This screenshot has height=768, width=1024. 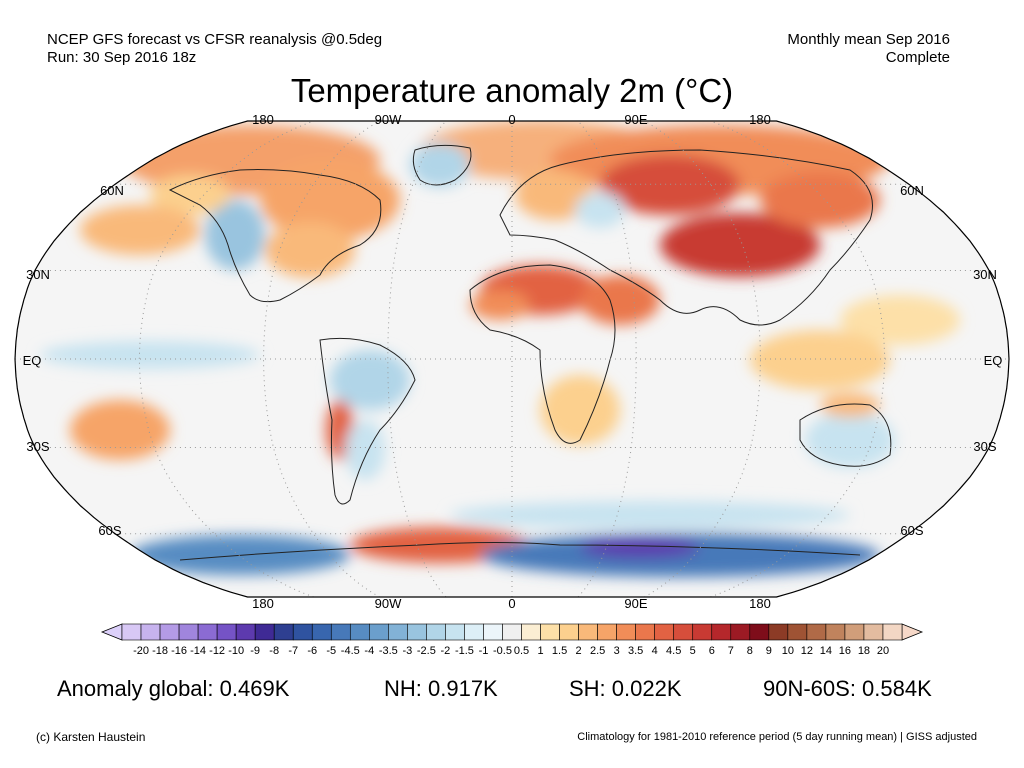 I want to click on colorbar-tick-label: 20, so click(x=883, y=651).